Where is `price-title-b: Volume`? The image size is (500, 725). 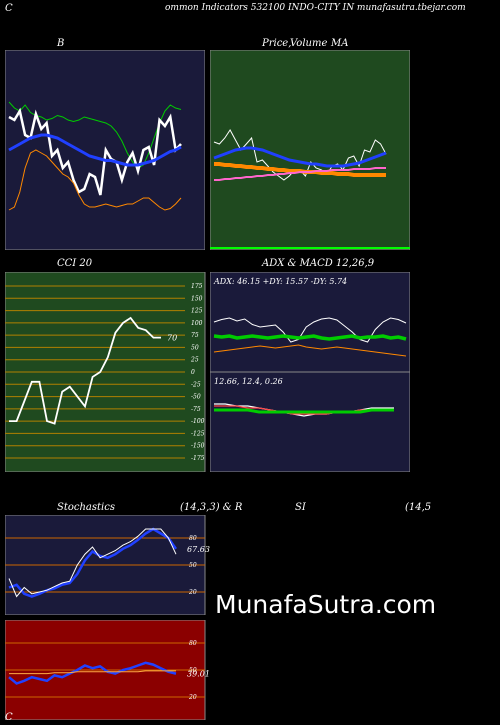
price-title-b: Volume is located at coordinates (309, 43).